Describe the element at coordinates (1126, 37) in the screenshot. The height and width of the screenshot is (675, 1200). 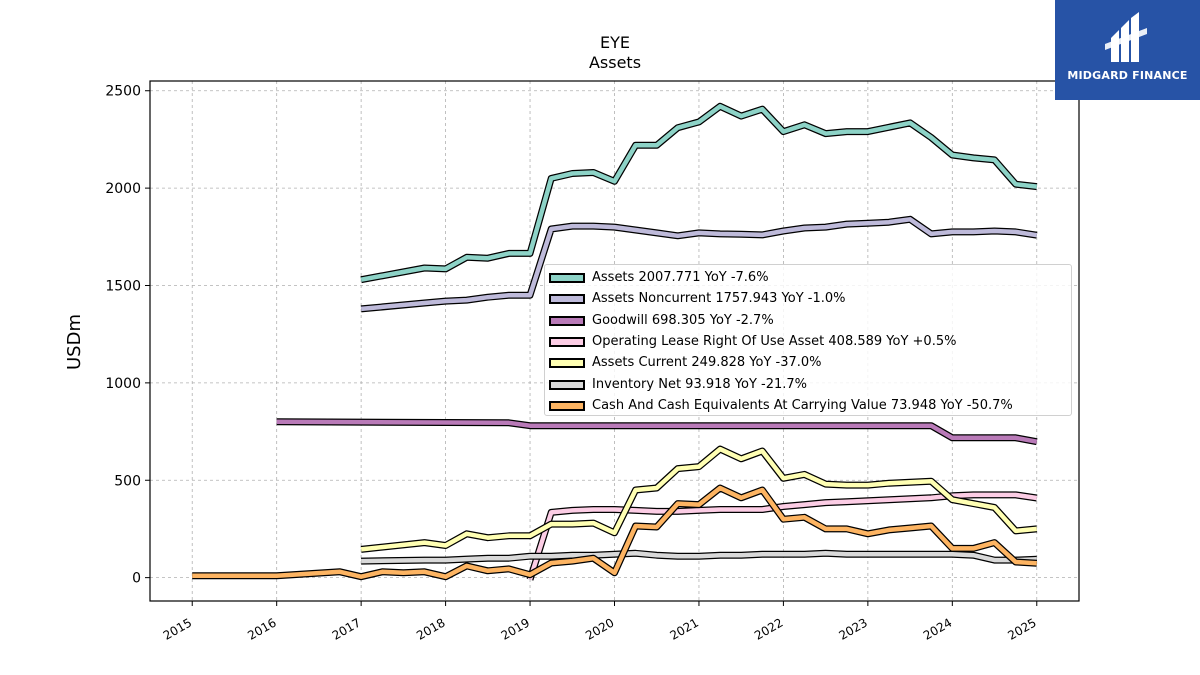
I see `logo-mark-icon` at that location.